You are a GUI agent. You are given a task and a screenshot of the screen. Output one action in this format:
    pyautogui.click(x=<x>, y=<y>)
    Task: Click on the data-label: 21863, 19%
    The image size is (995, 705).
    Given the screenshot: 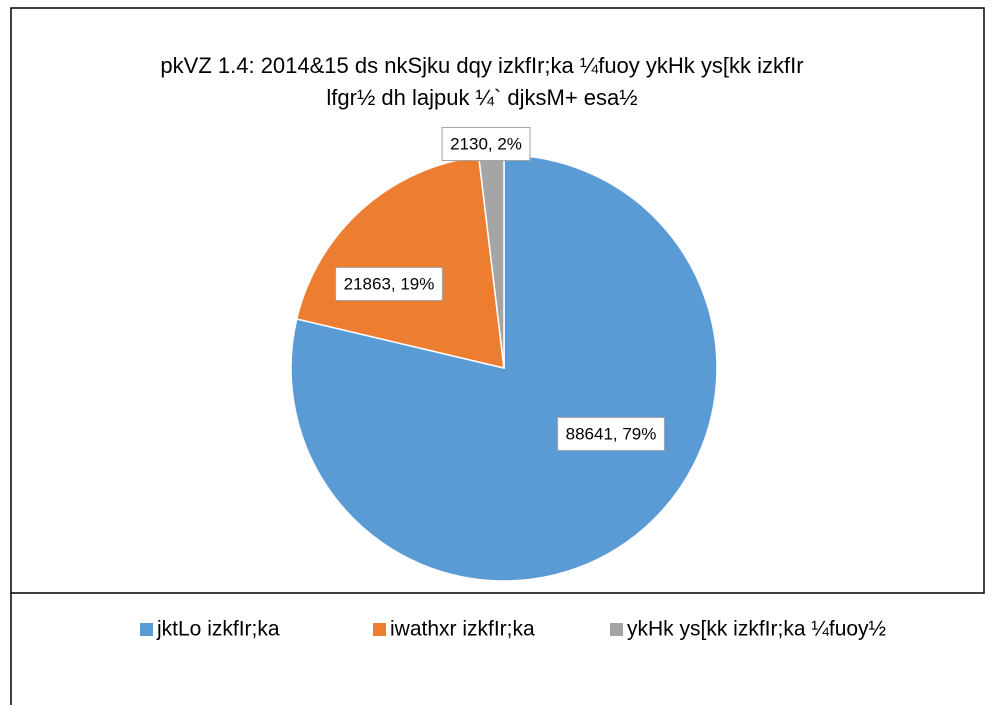 What is the action you would take?
    pyautogui.click(x=389, y=283)
    